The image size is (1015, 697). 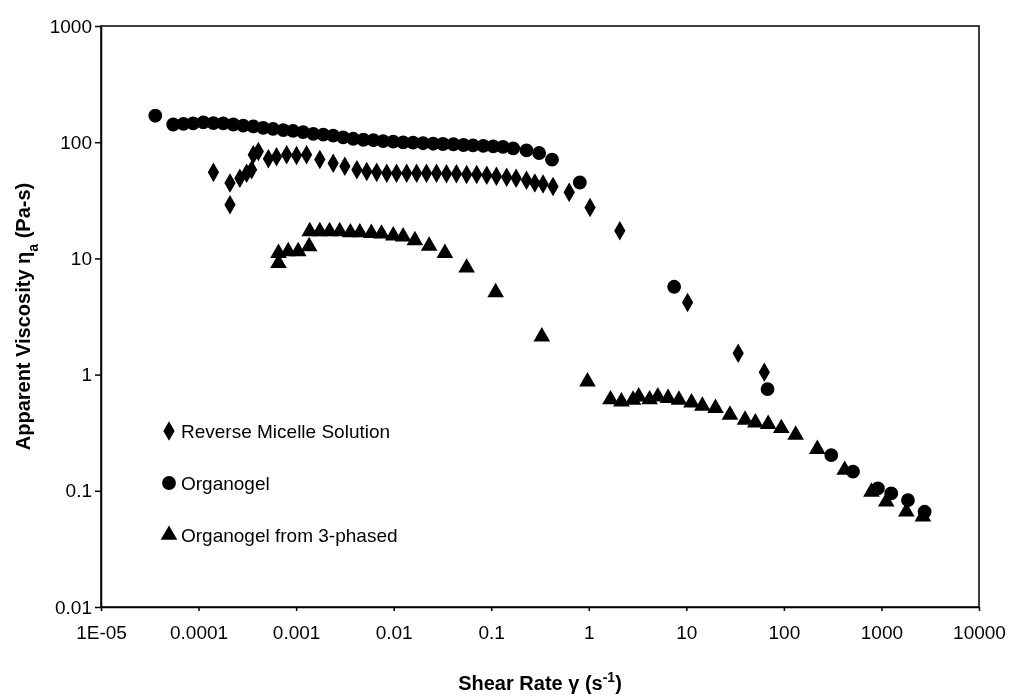 What do you see at coordinates (81, 258) in the screenshot?
I see `y-tick-label: 10` at bounding box center [81, 258].